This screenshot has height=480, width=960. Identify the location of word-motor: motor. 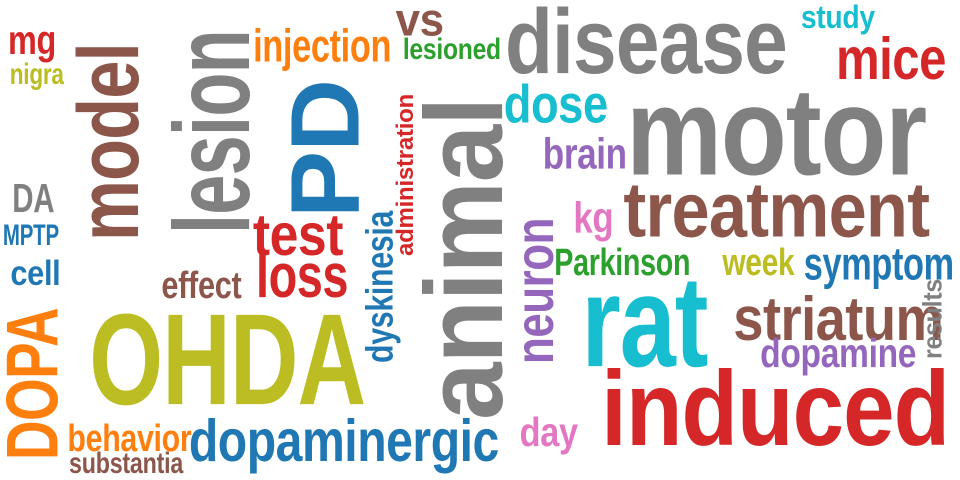
(776, 132).